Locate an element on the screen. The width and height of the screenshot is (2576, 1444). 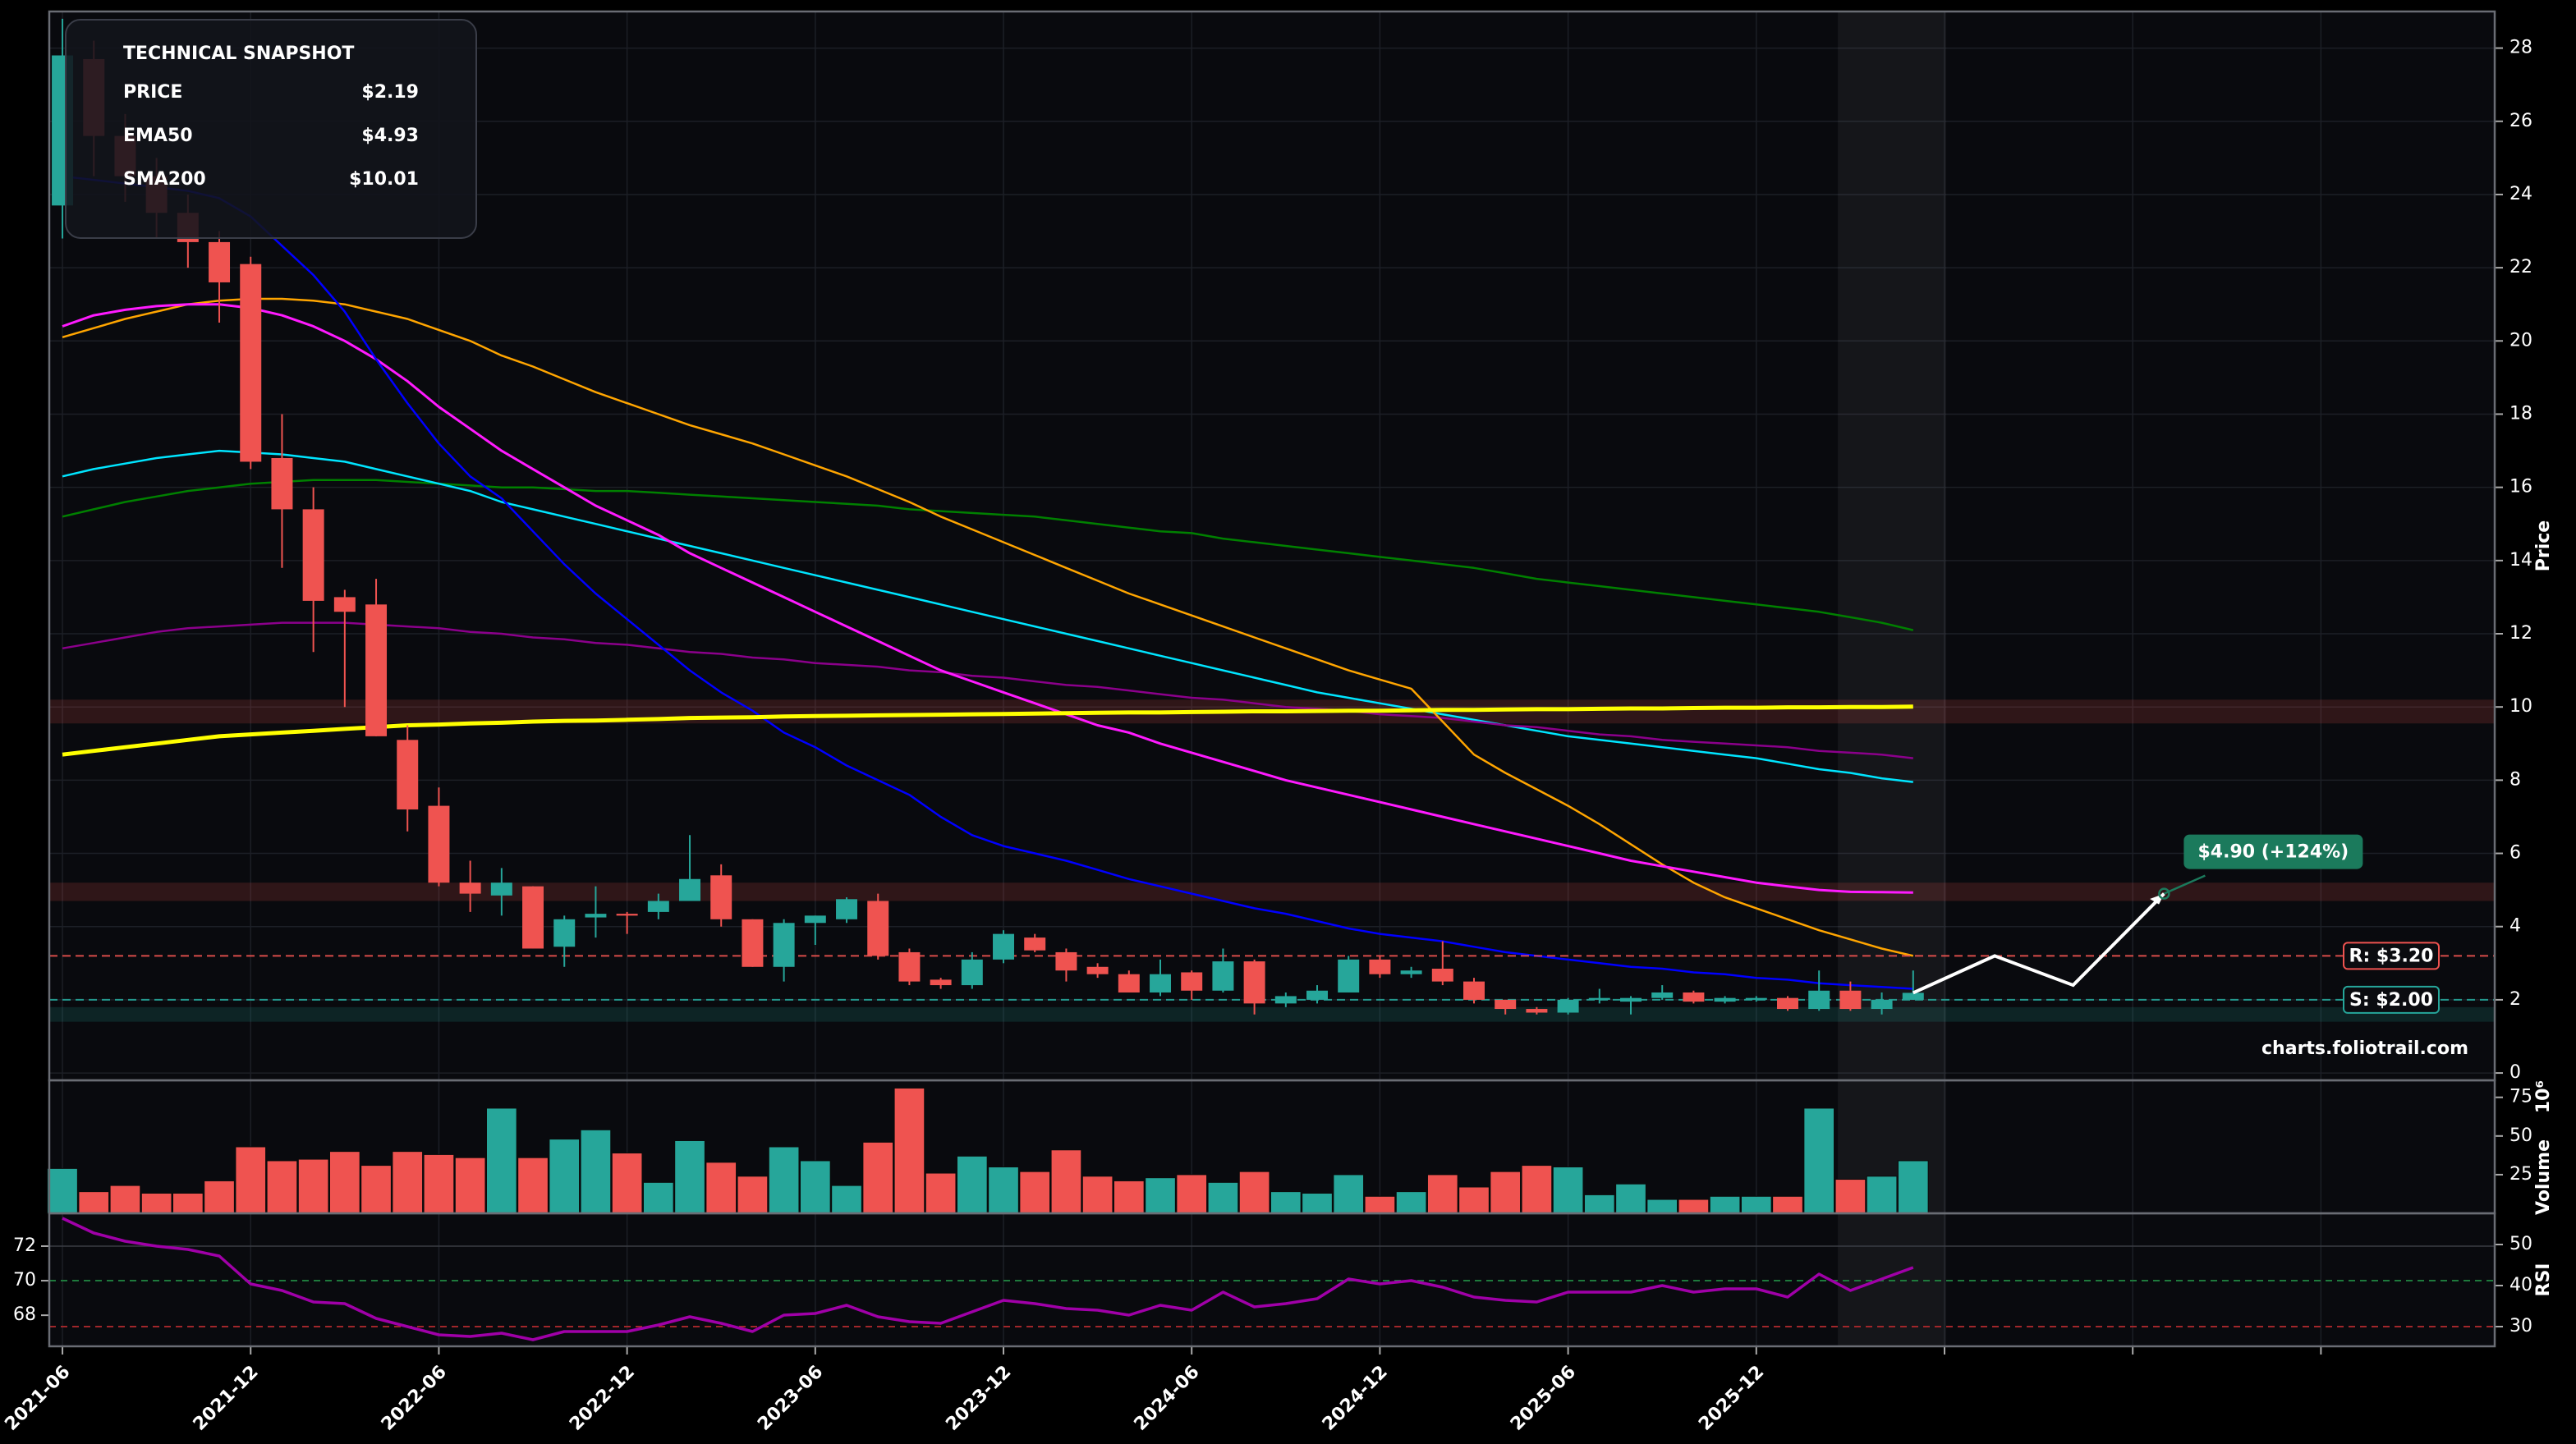
snapshot-value: $10.01 is located at coordinates (384, 179).